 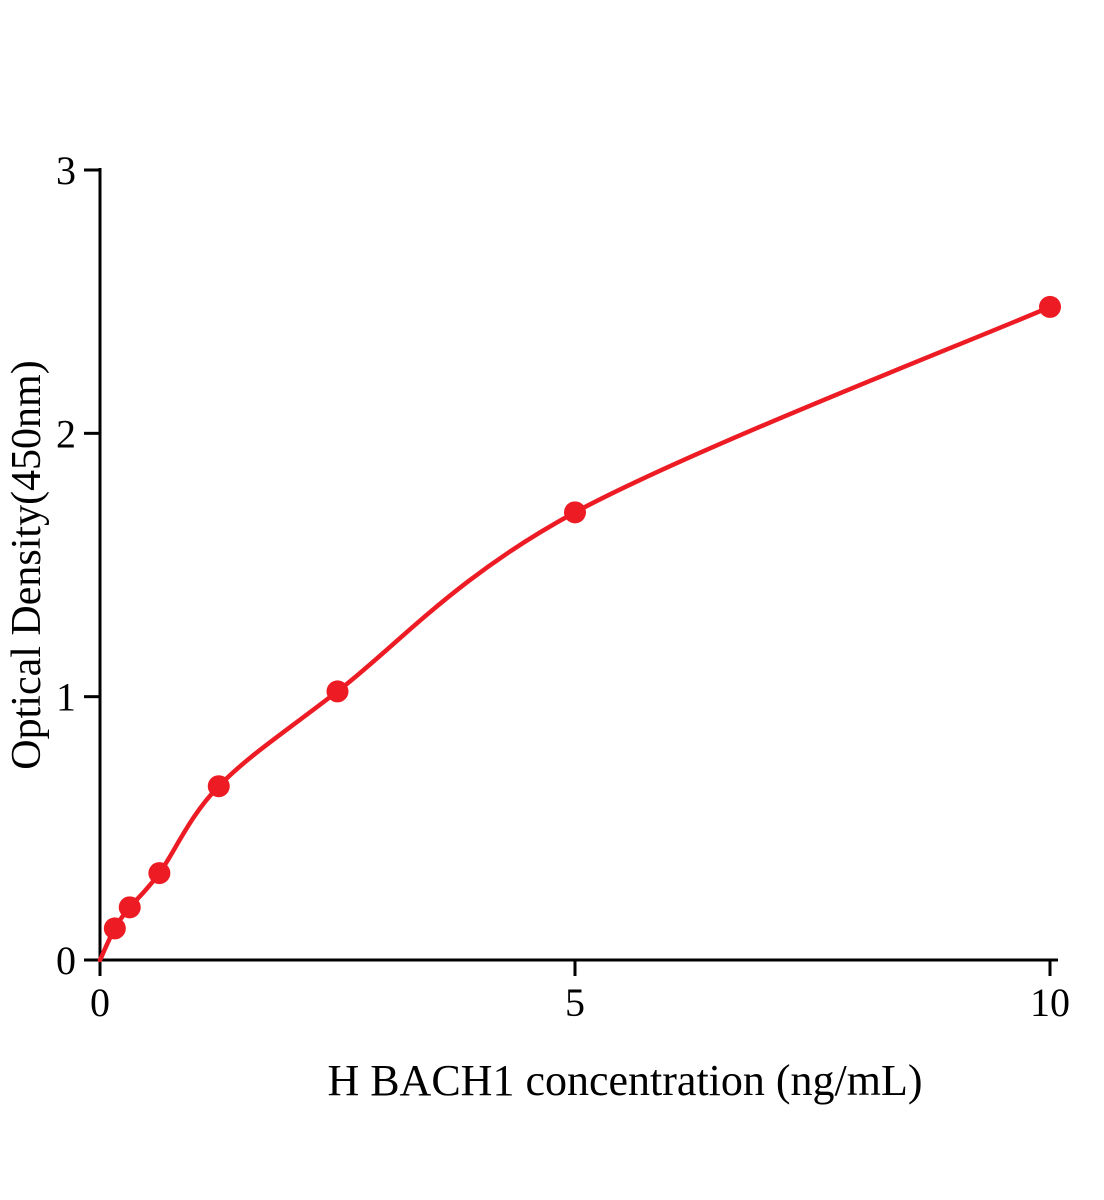 I want to click on y-tick-label: 1, so click(x=66, y=697).